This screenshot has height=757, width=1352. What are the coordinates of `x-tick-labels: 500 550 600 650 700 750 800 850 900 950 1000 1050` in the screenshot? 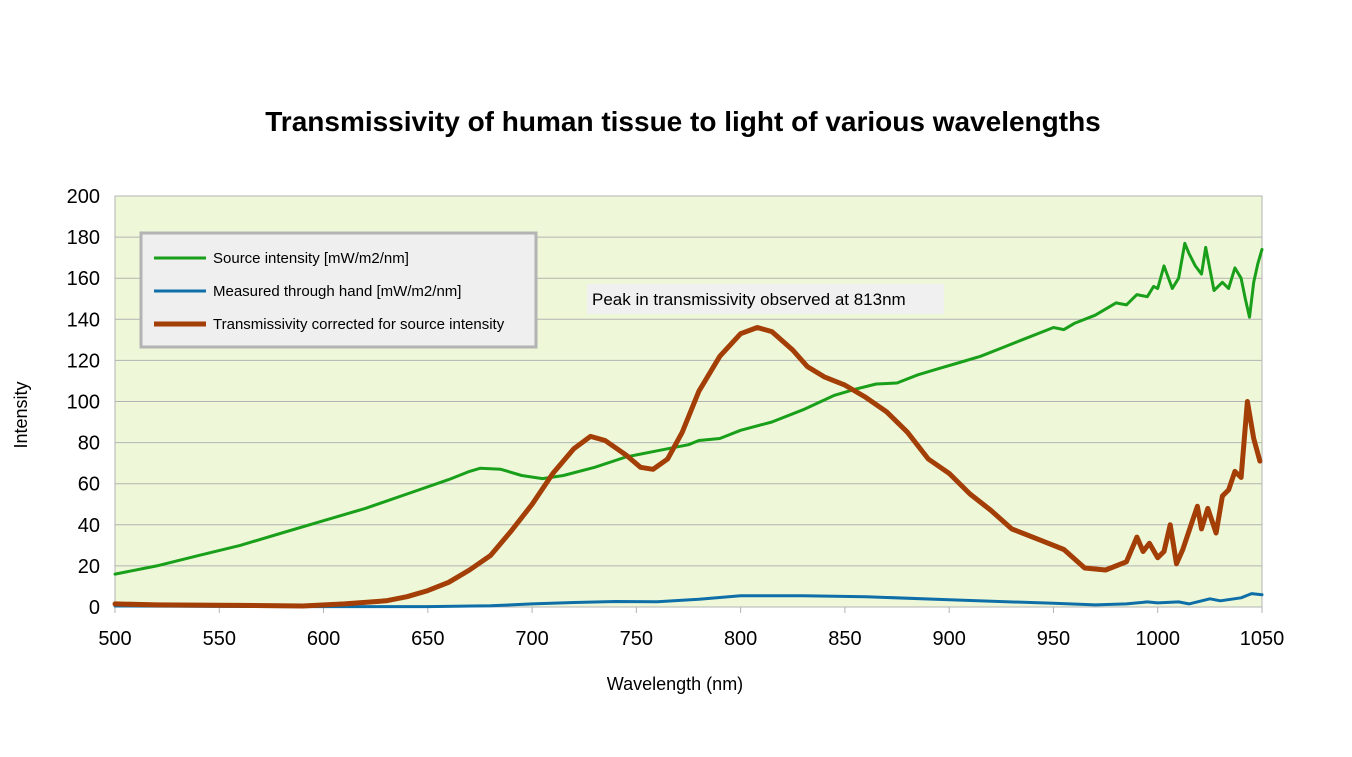 It's located at (691, 639).